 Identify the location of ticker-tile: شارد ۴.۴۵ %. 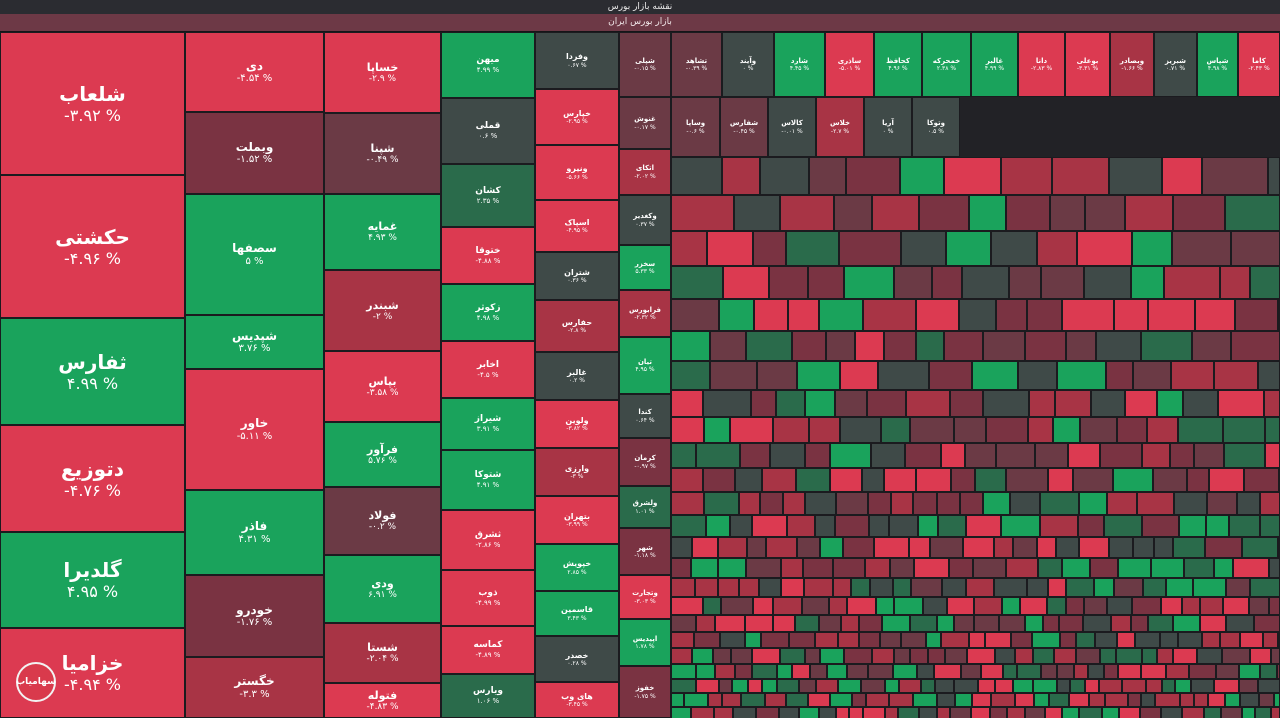
(799, 64).